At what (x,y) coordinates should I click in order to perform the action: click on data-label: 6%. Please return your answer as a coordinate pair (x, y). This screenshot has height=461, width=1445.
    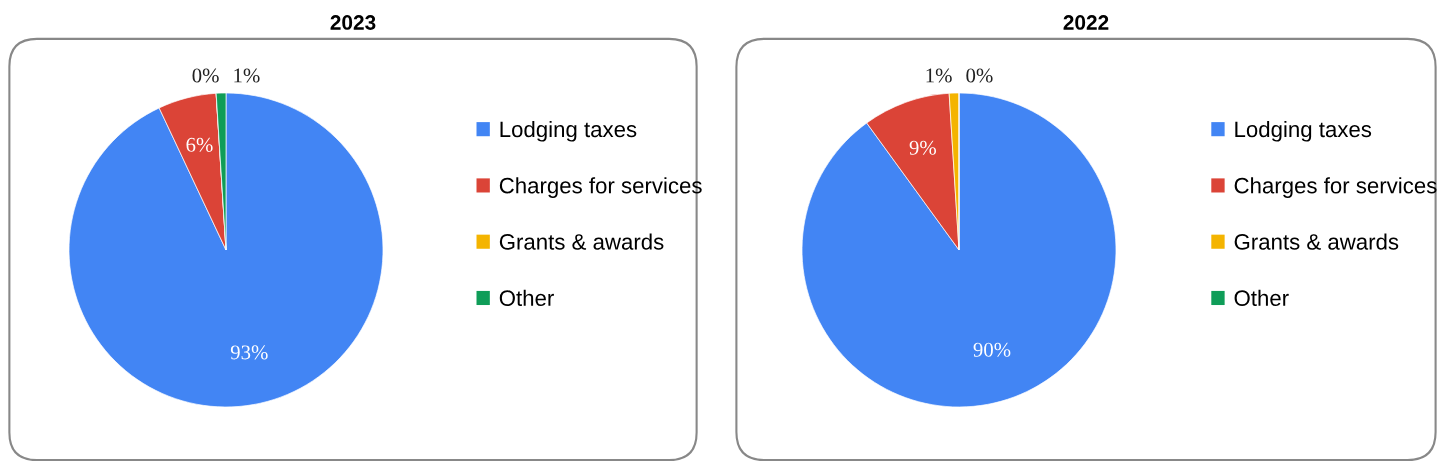
    Looking at the image, I should click on (199, 144).